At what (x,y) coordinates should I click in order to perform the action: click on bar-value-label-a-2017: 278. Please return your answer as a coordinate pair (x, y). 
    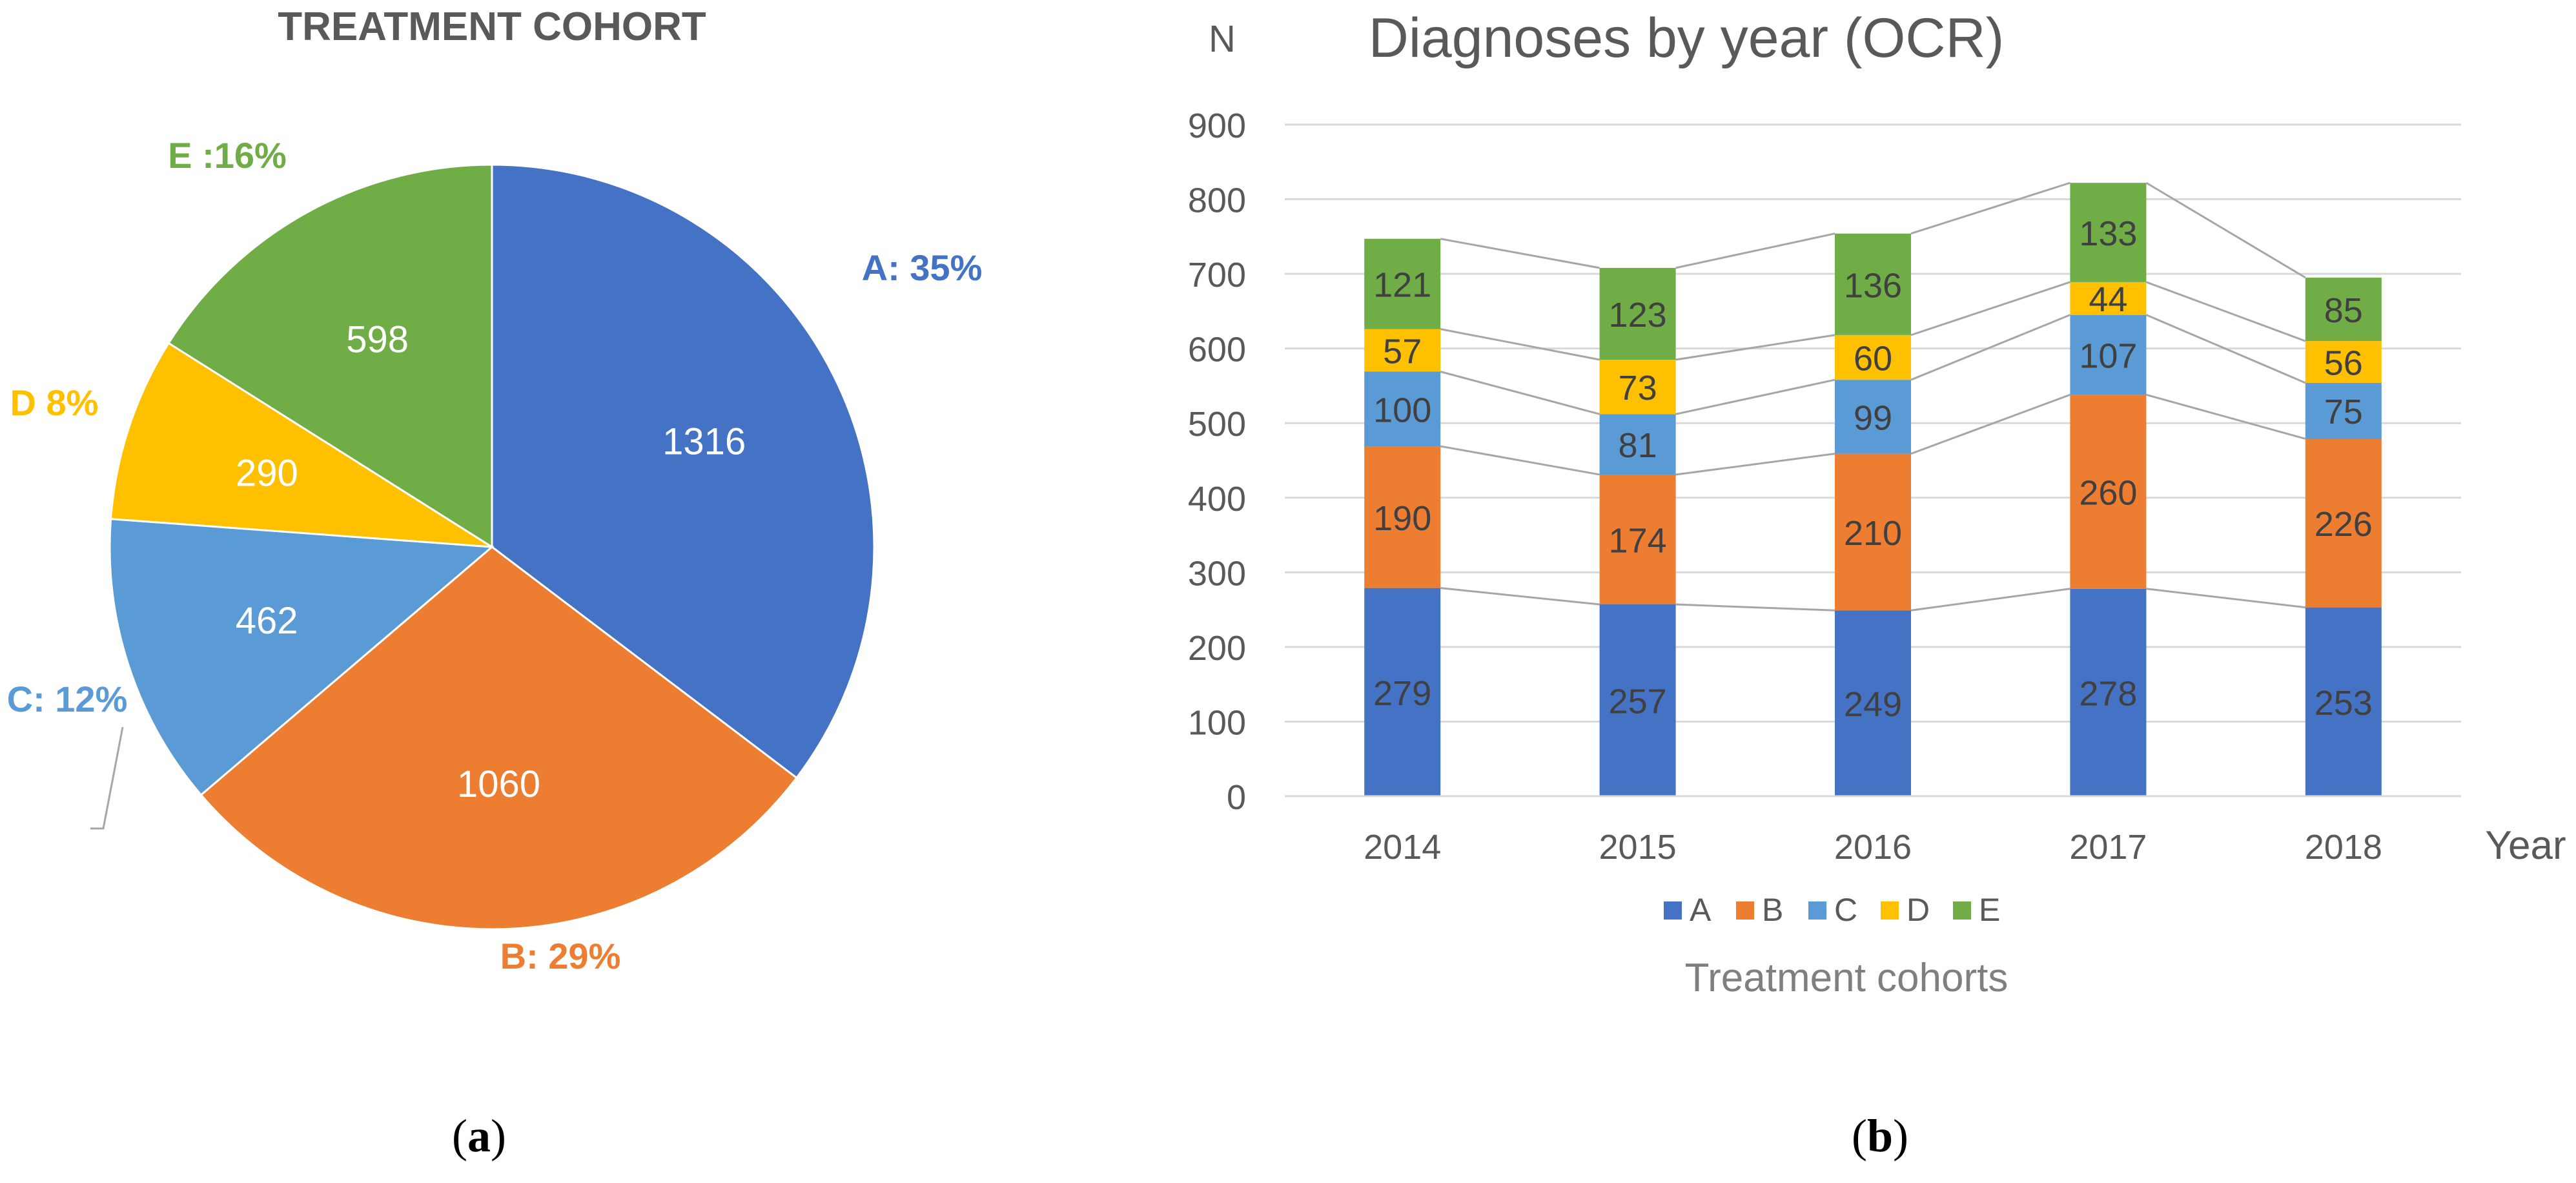
    Looking at the image, I should click on (2108, 693).